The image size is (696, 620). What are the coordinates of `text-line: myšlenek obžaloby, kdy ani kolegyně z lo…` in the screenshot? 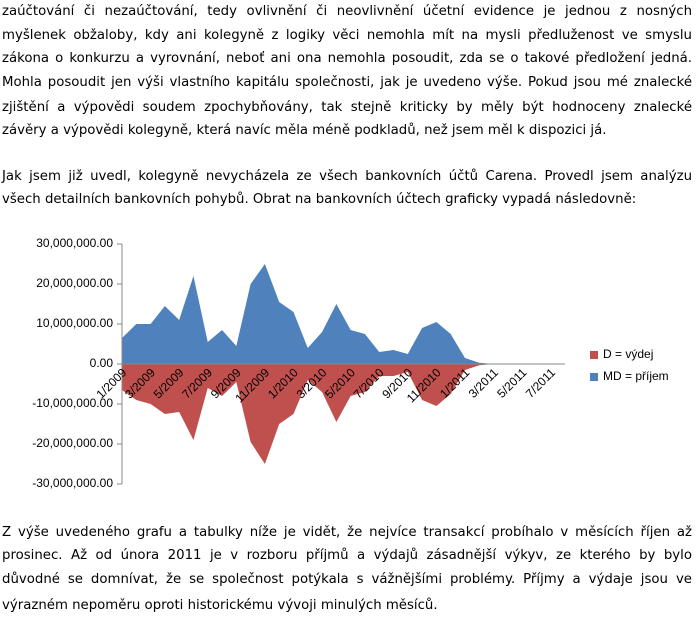 It's located at (347, 35).